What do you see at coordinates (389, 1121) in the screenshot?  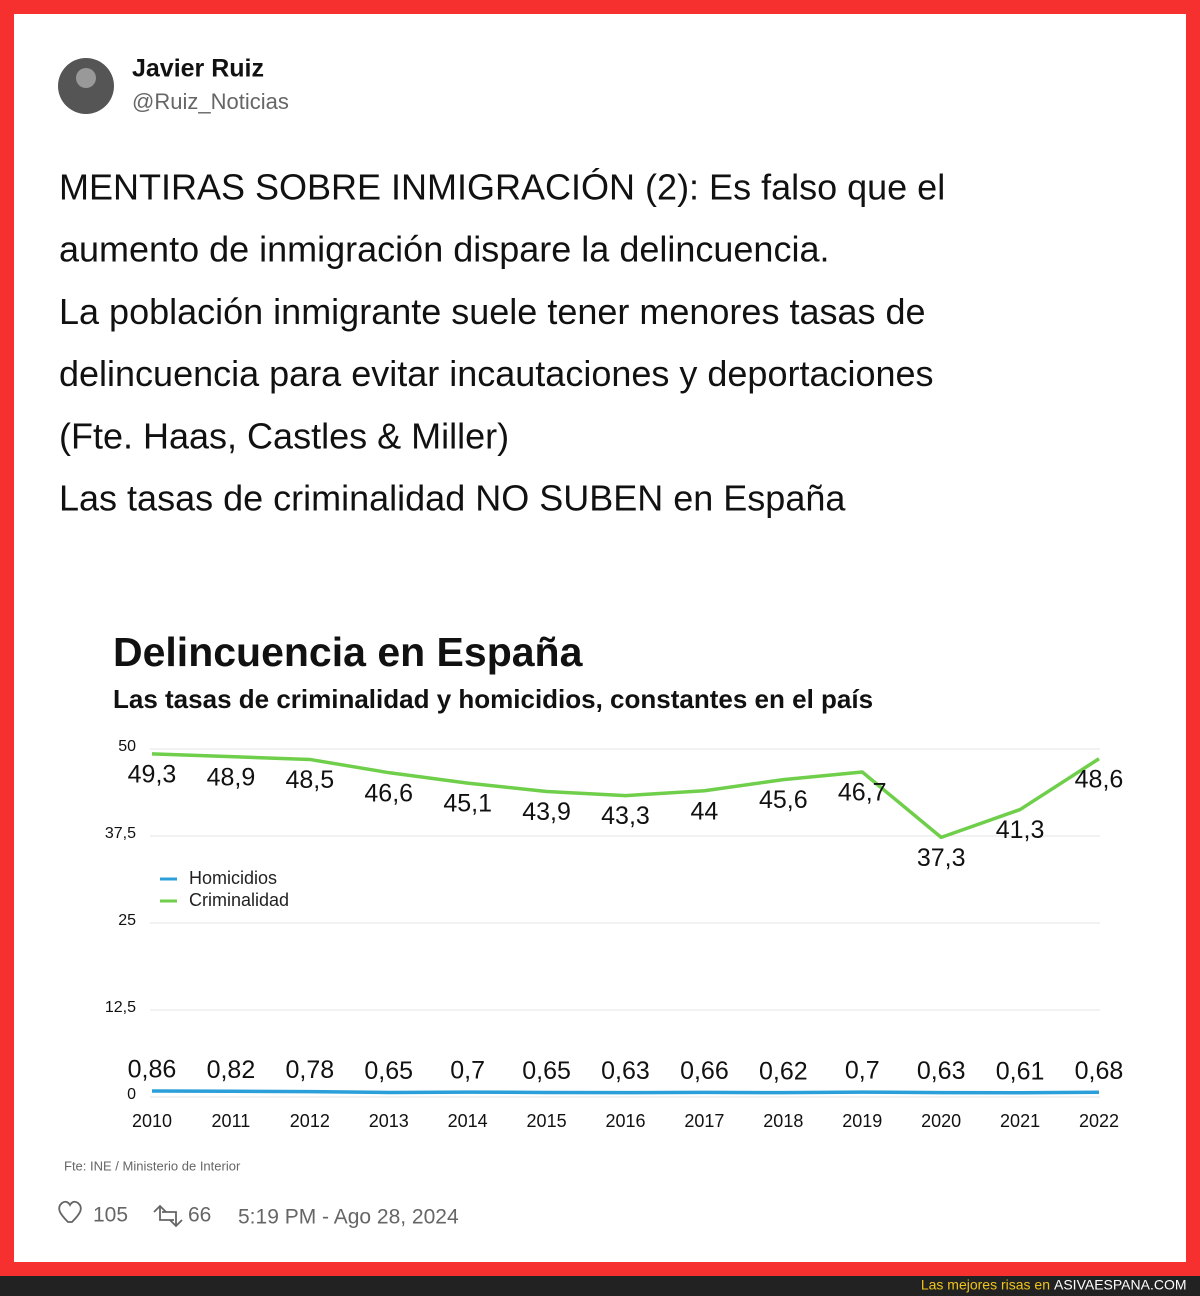 I see `x-tick-label: 2013` at bounding box center [389, 1121].